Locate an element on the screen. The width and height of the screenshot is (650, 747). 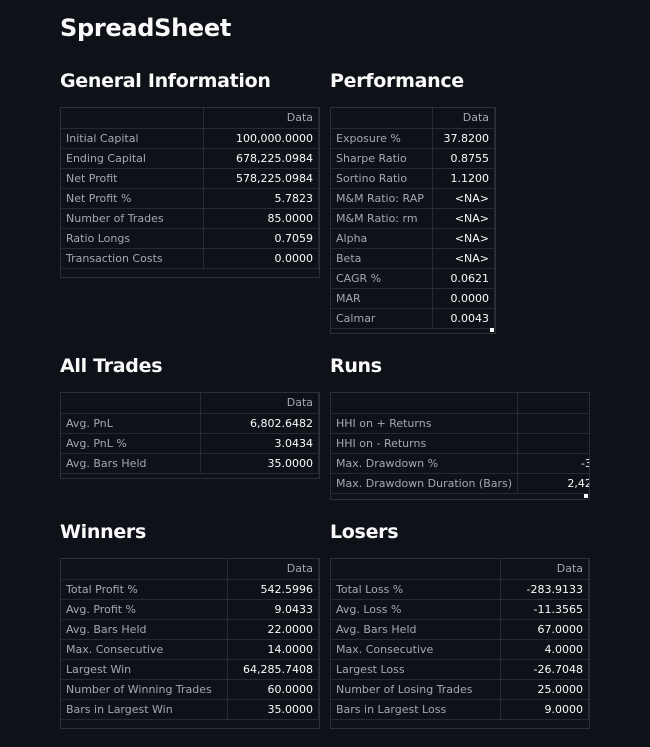
row-label-cell: Avg. Loss % is located at coordinates (416, 609).